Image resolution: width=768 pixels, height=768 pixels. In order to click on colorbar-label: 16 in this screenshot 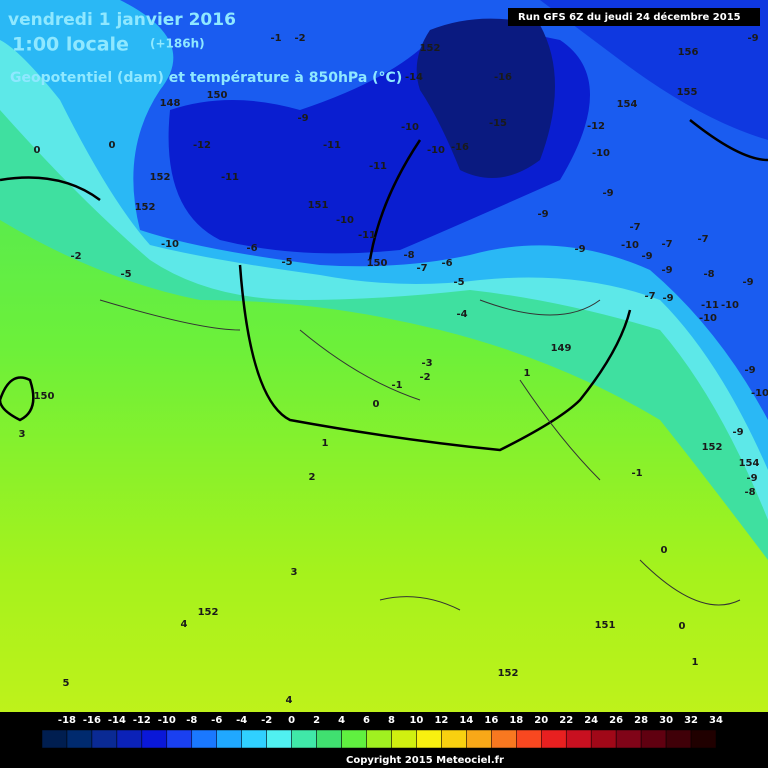, I will do `click(491, 720)`.